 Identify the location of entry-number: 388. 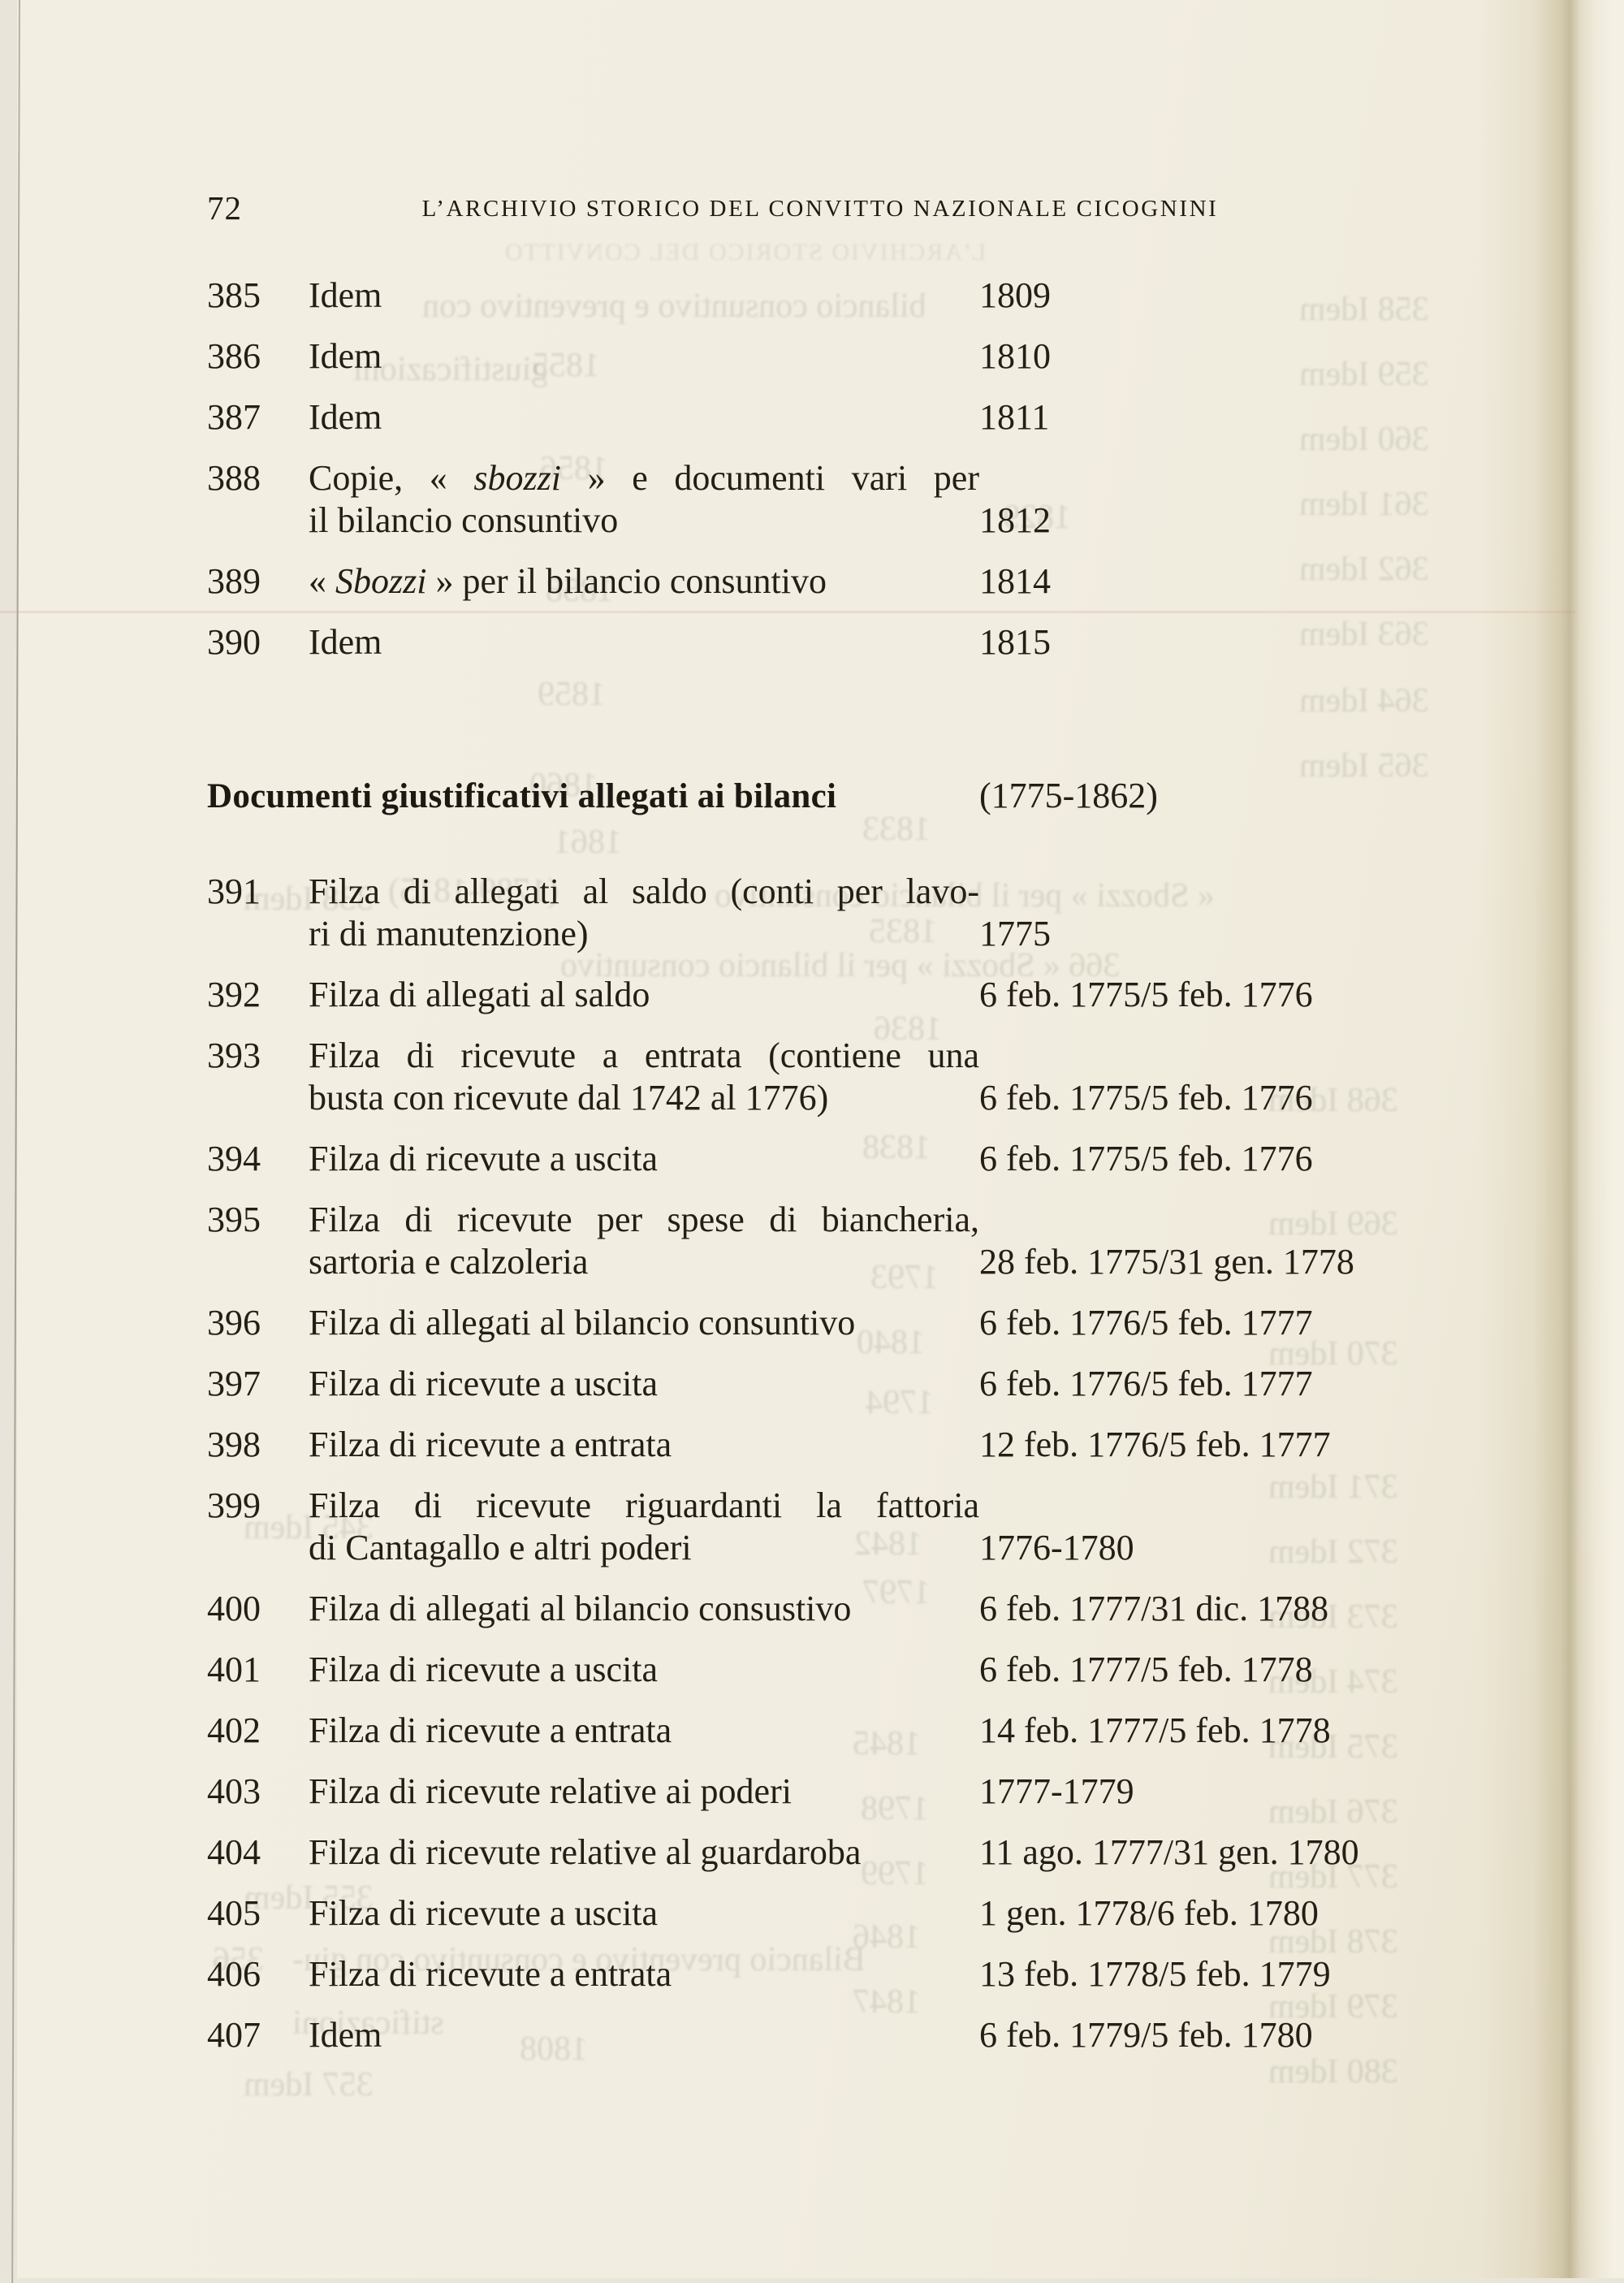
(234, 478).